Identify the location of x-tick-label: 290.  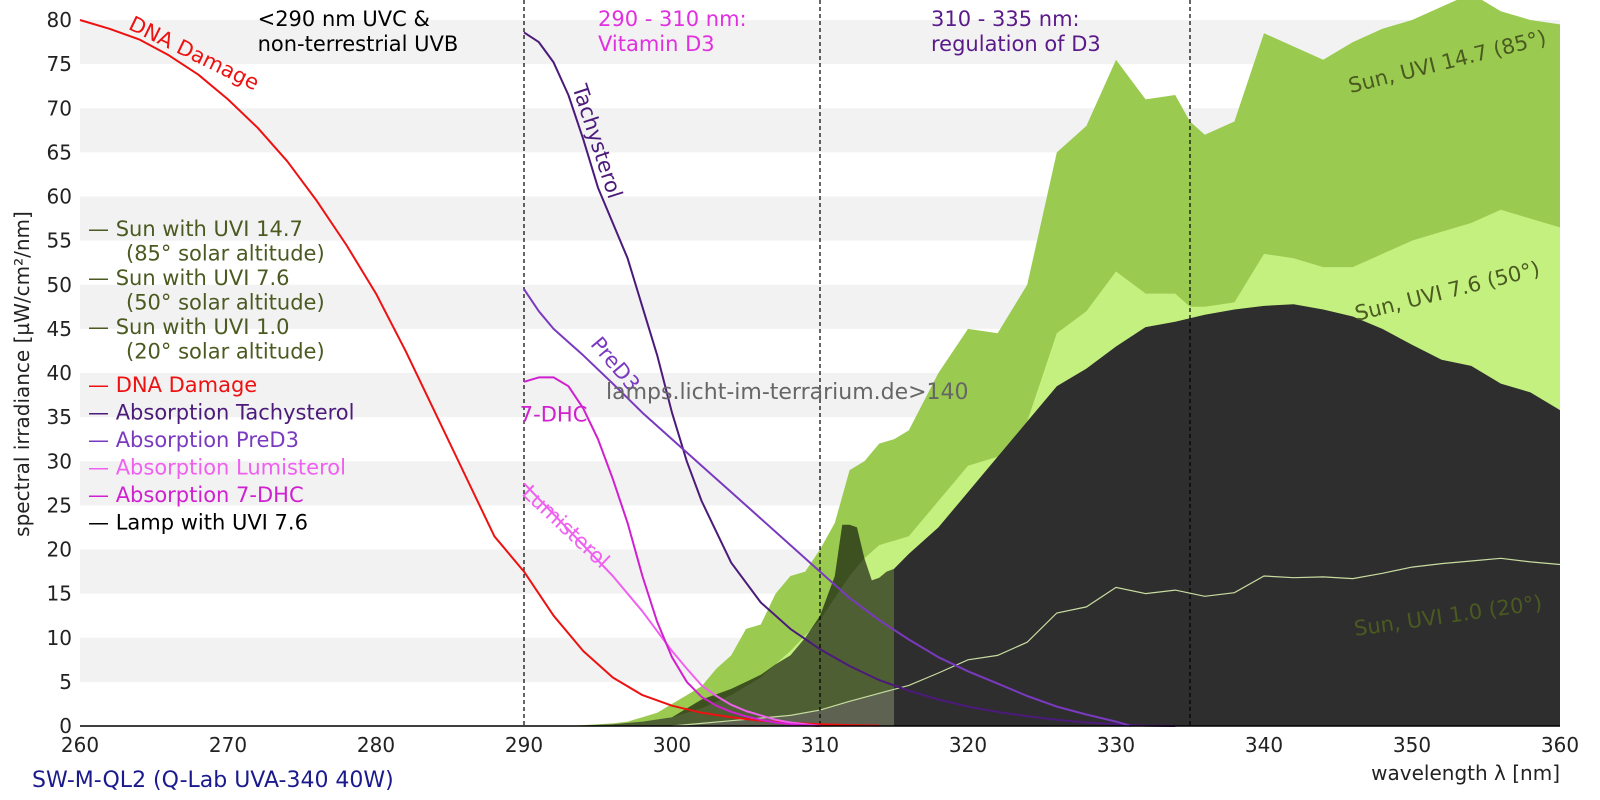
(524, 745).